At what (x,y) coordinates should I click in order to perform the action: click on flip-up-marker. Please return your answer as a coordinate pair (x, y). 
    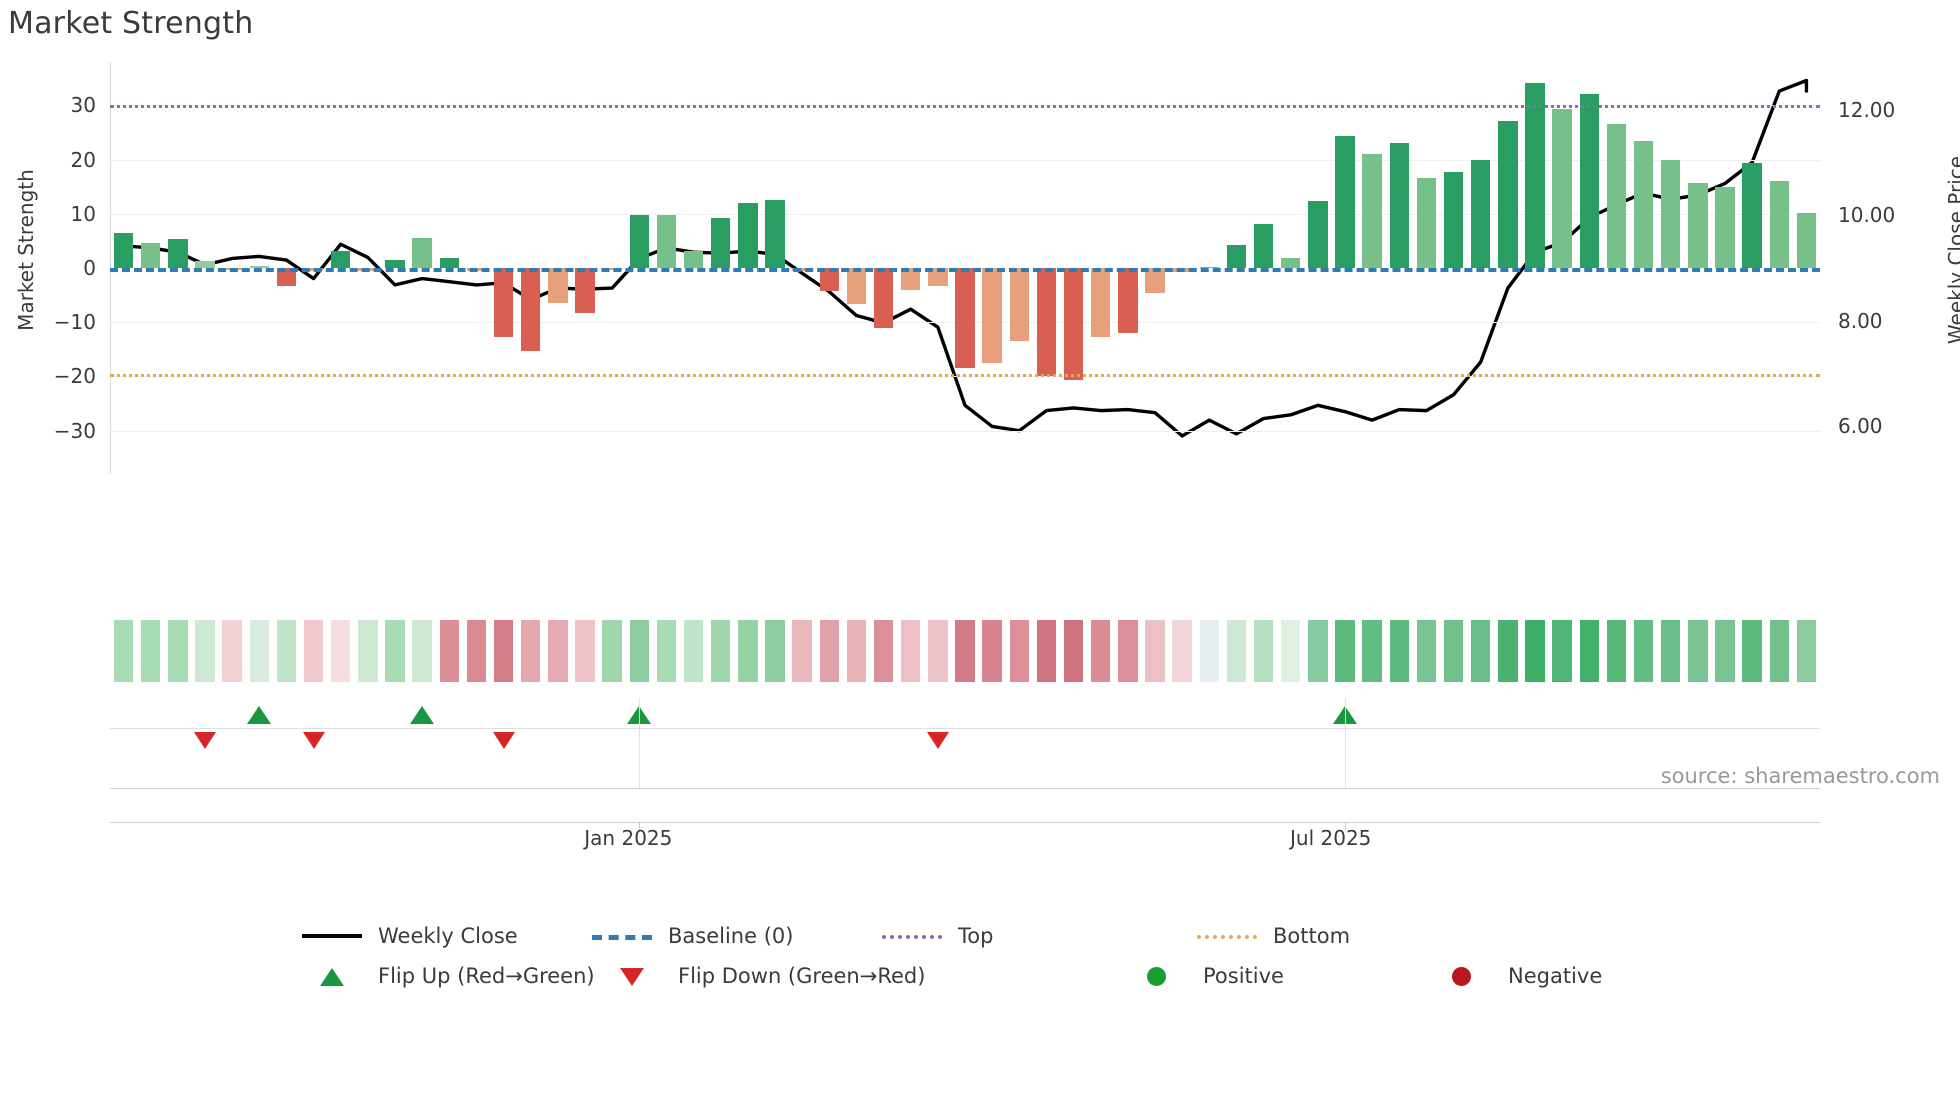
    Looking at the image, I should click on (259, 715).